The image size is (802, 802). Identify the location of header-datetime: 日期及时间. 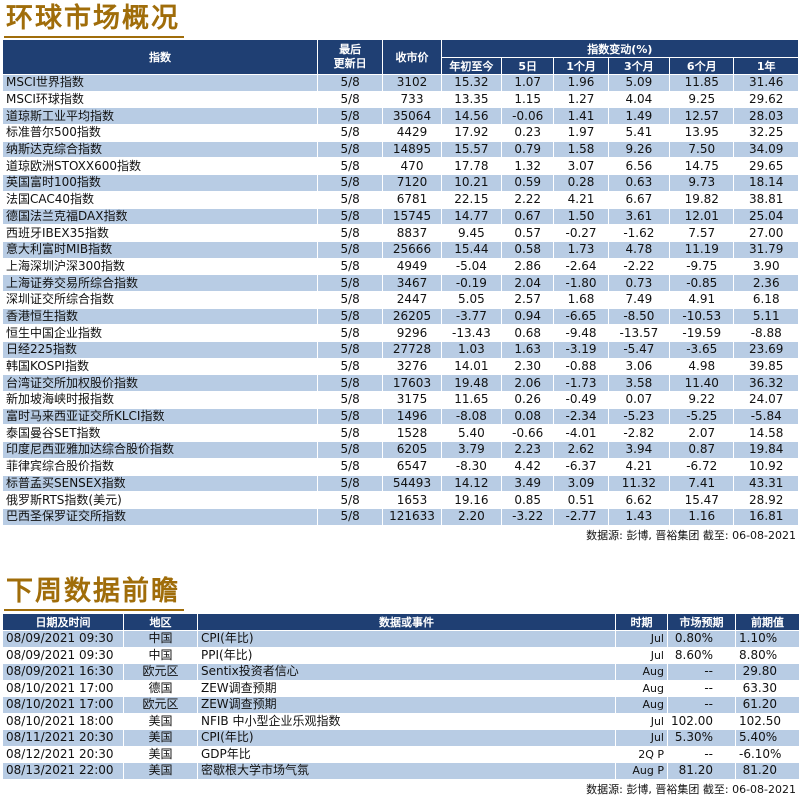
(63, 622).